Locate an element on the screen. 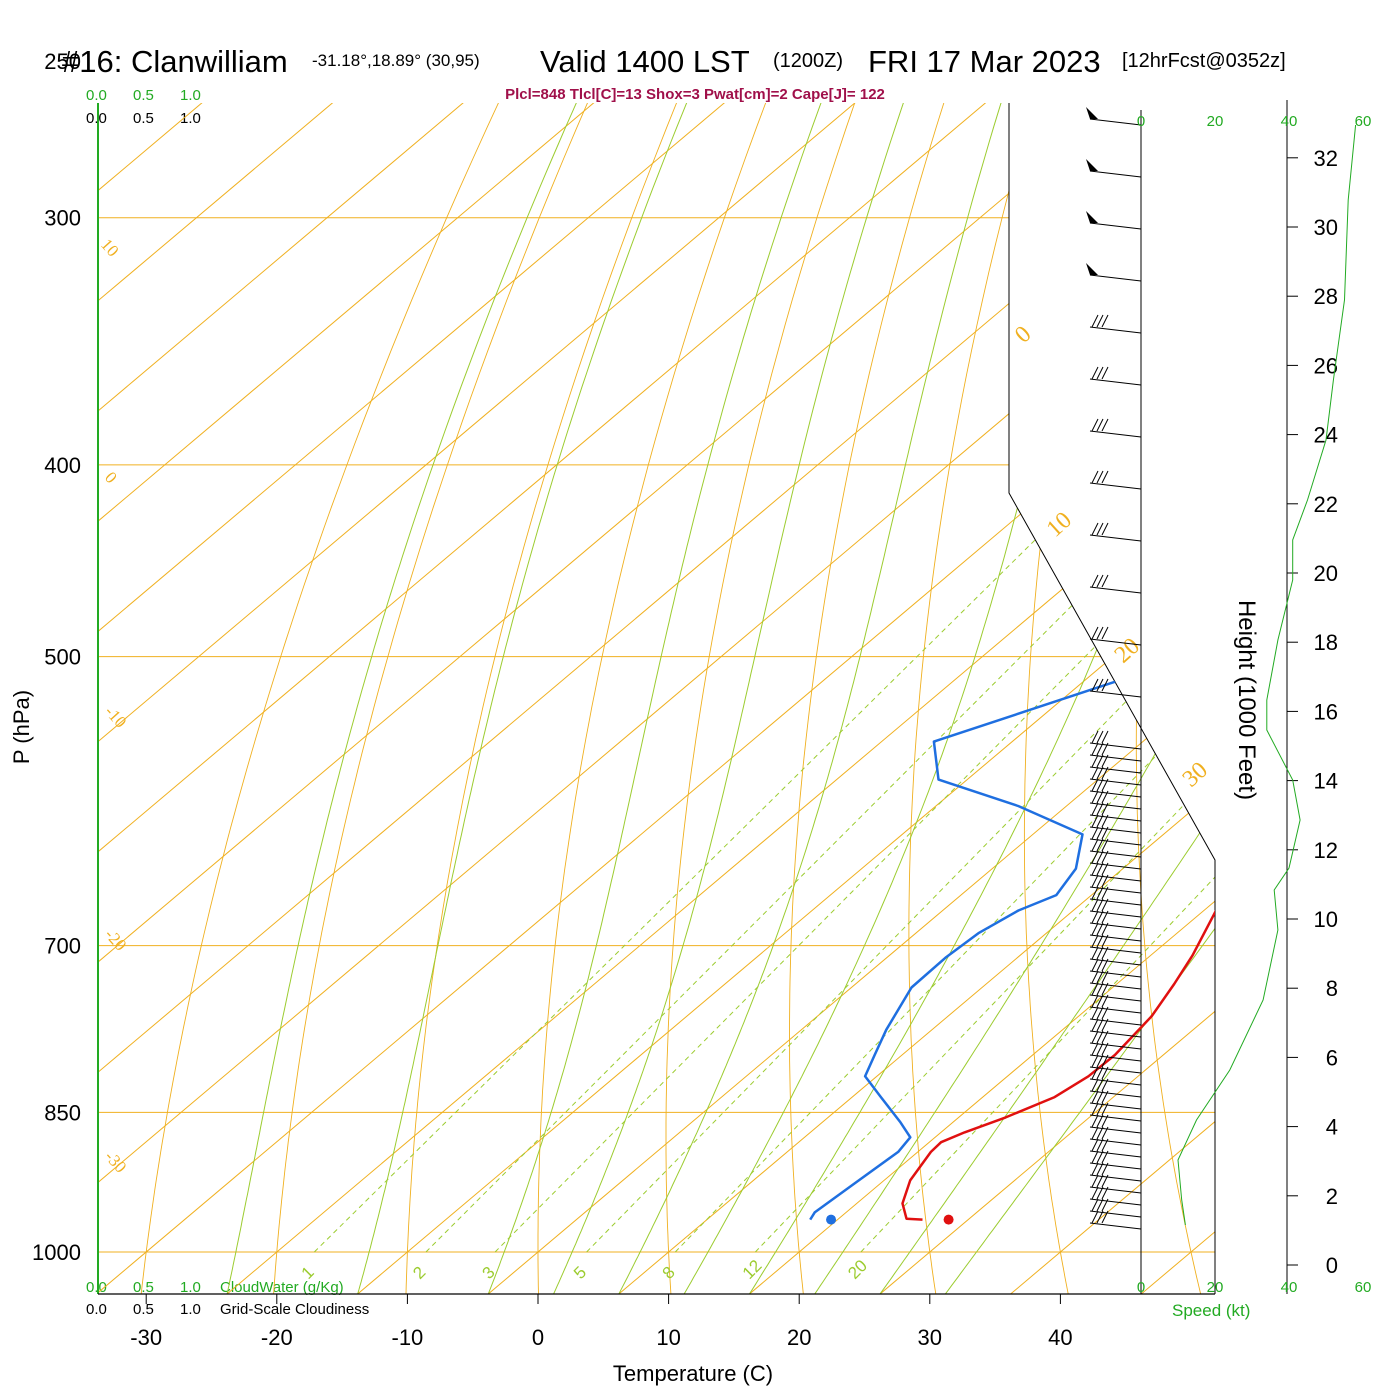  x-tick-label: 10 is located at coordinates (668, 1337).